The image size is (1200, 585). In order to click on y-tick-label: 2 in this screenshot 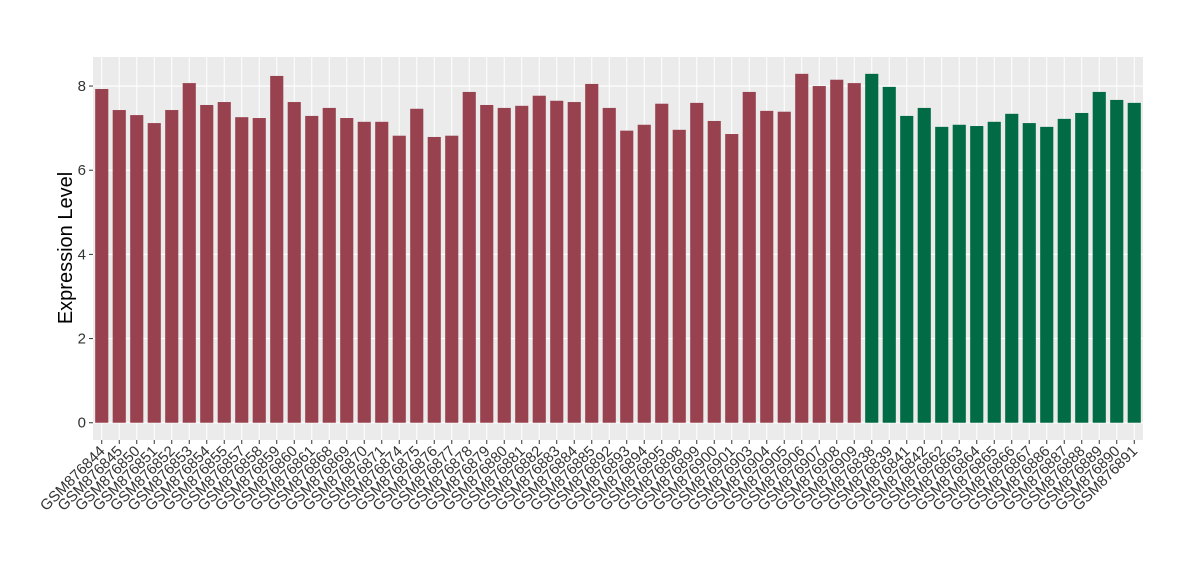, I will do `click(82, 339)`.